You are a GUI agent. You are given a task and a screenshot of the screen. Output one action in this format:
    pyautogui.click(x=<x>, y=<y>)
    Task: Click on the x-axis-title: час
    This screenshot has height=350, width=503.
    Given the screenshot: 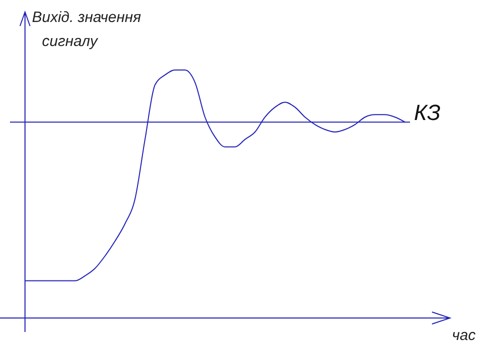 What is the action you would take?
    pyautogui.click(x=464, y=335)
    